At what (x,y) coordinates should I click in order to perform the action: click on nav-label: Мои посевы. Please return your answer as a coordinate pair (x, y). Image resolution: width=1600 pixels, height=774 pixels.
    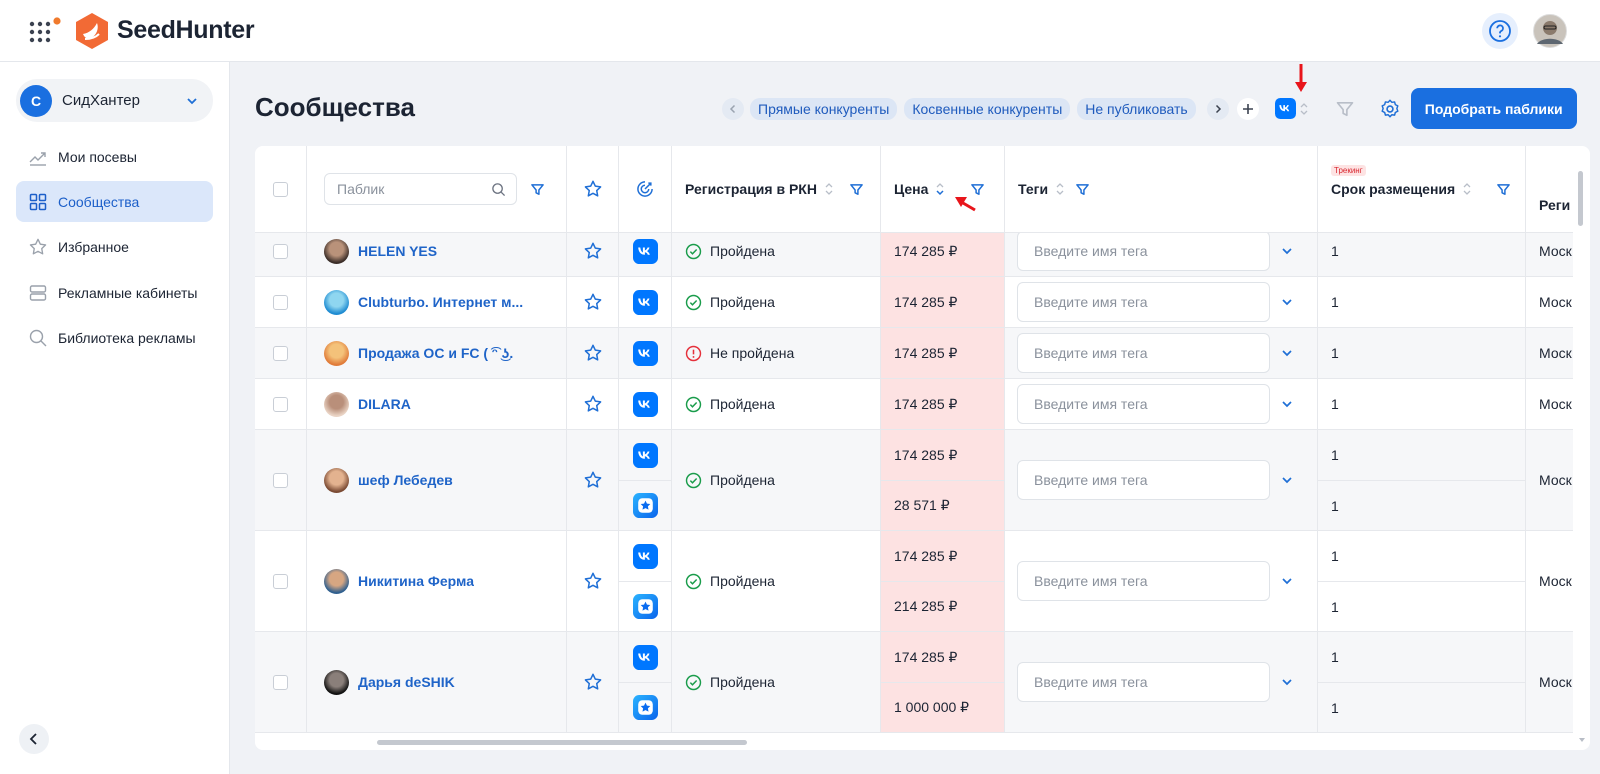
    Looking at the image, I should click on (97, 157).